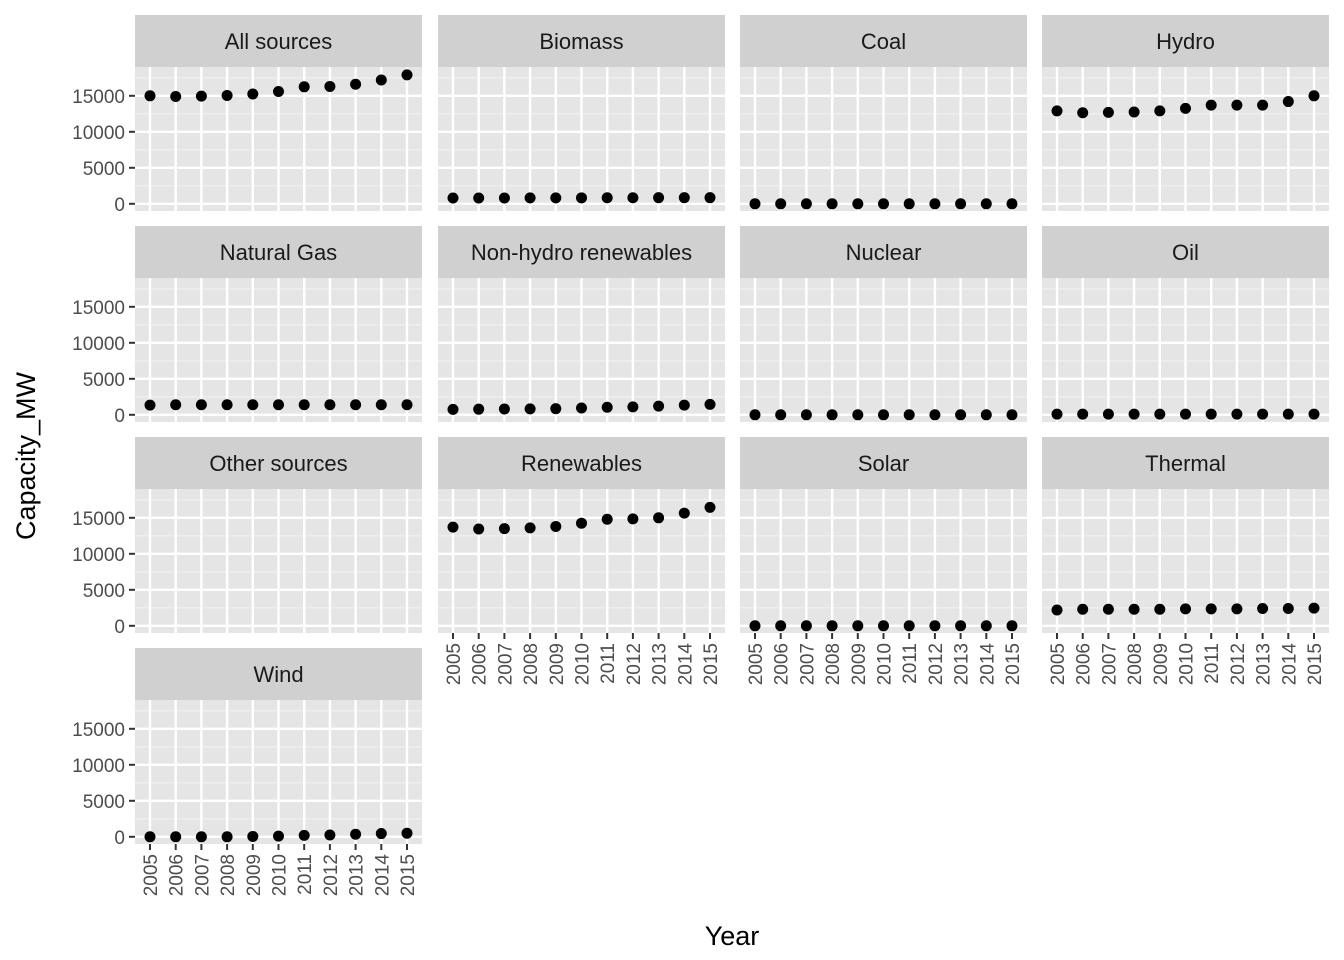 This screenshot has height=960, width=1344. I want to click on facet-panel: Coal, so click(883, 113).